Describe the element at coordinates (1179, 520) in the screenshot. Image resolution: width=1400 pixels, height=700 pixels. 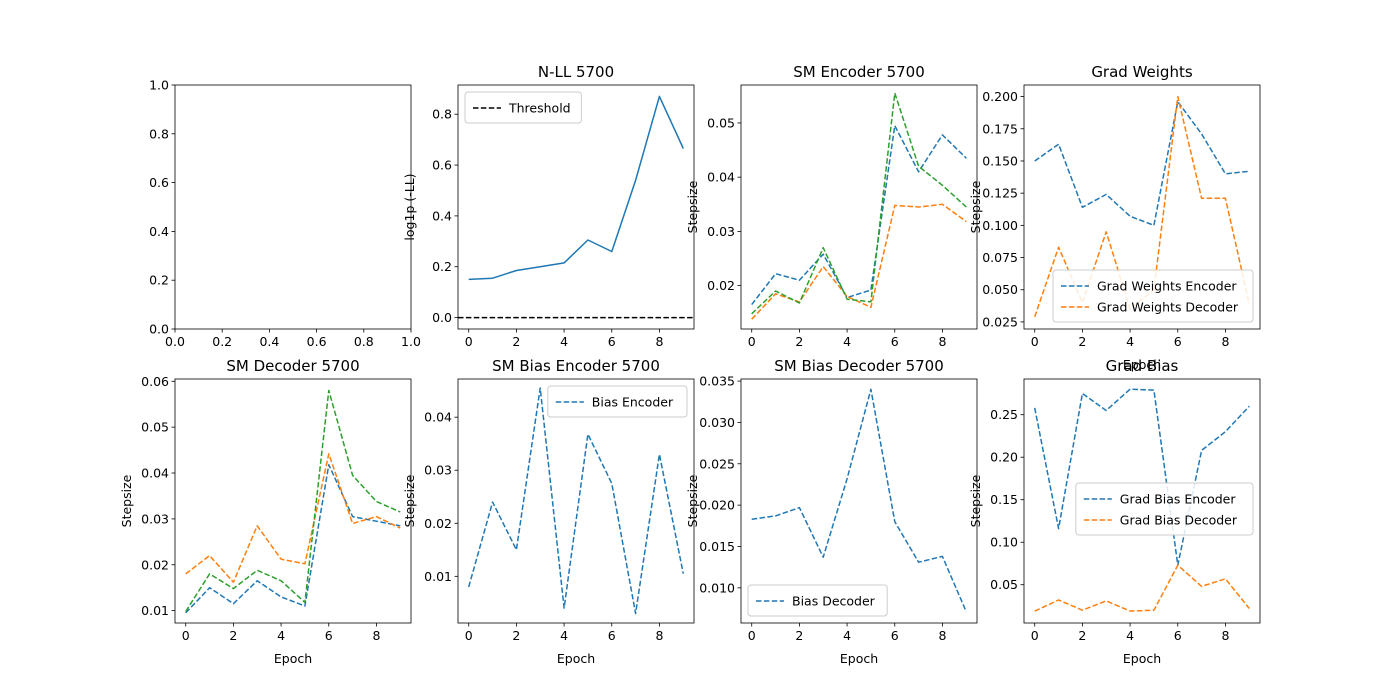
I see `legend-label: Grad Bias Decoder` at that location.